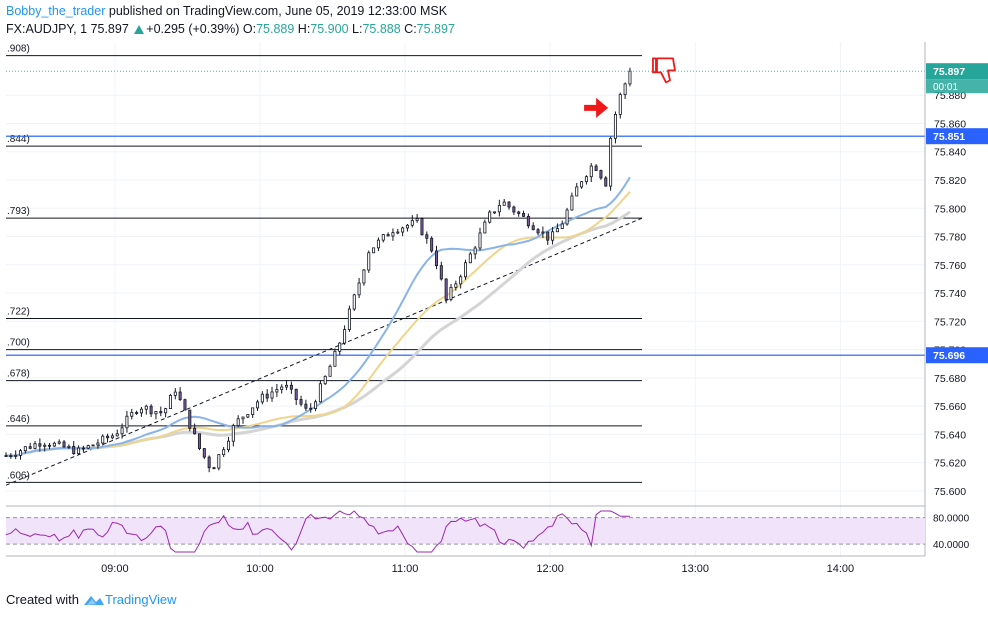 This screenshot has height=618, width=988. I want to click on thumbs-down-icon, so click(664, 70).